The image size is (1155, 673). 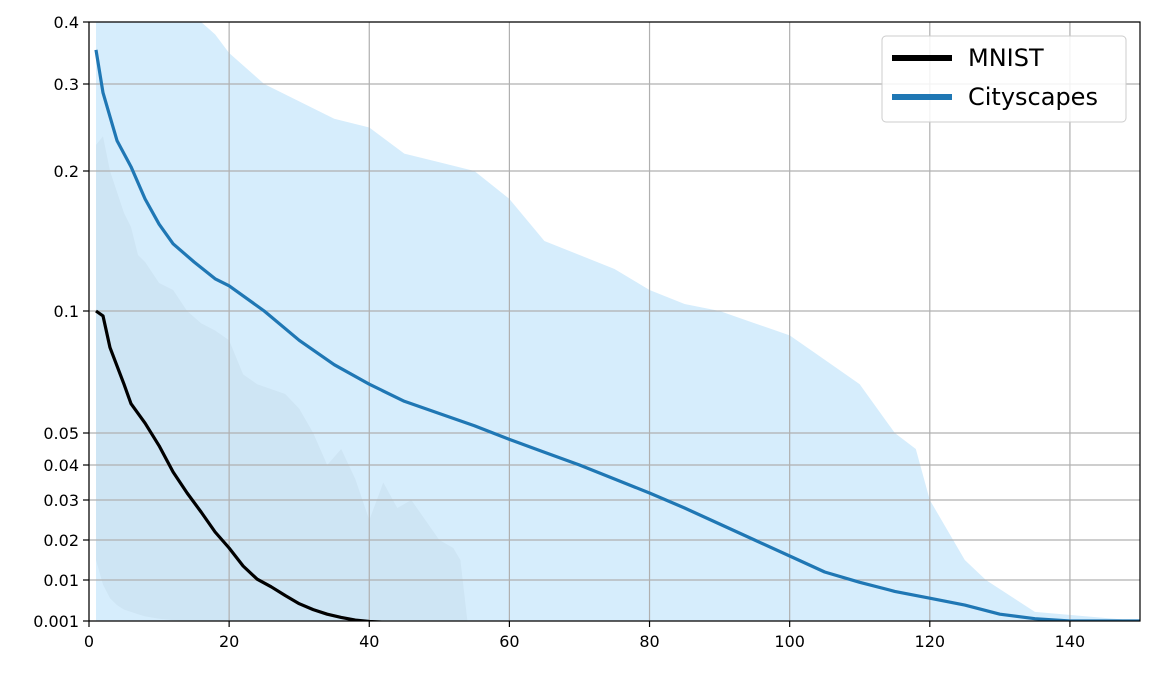 I want to click on x-tick-label: 80, so click(x=649, y=641).